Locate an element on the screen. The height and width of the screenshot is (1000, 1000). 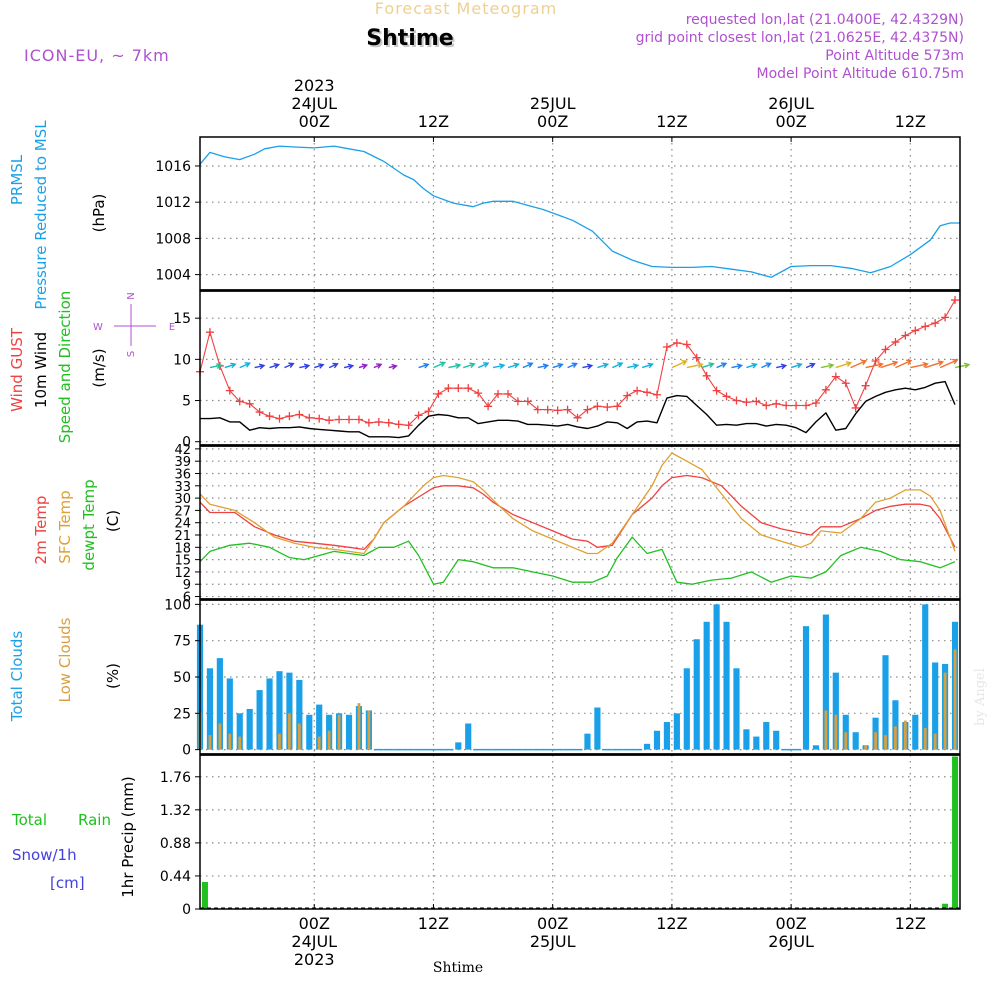
location-title: Shtime is located at coordinates (409, 38).